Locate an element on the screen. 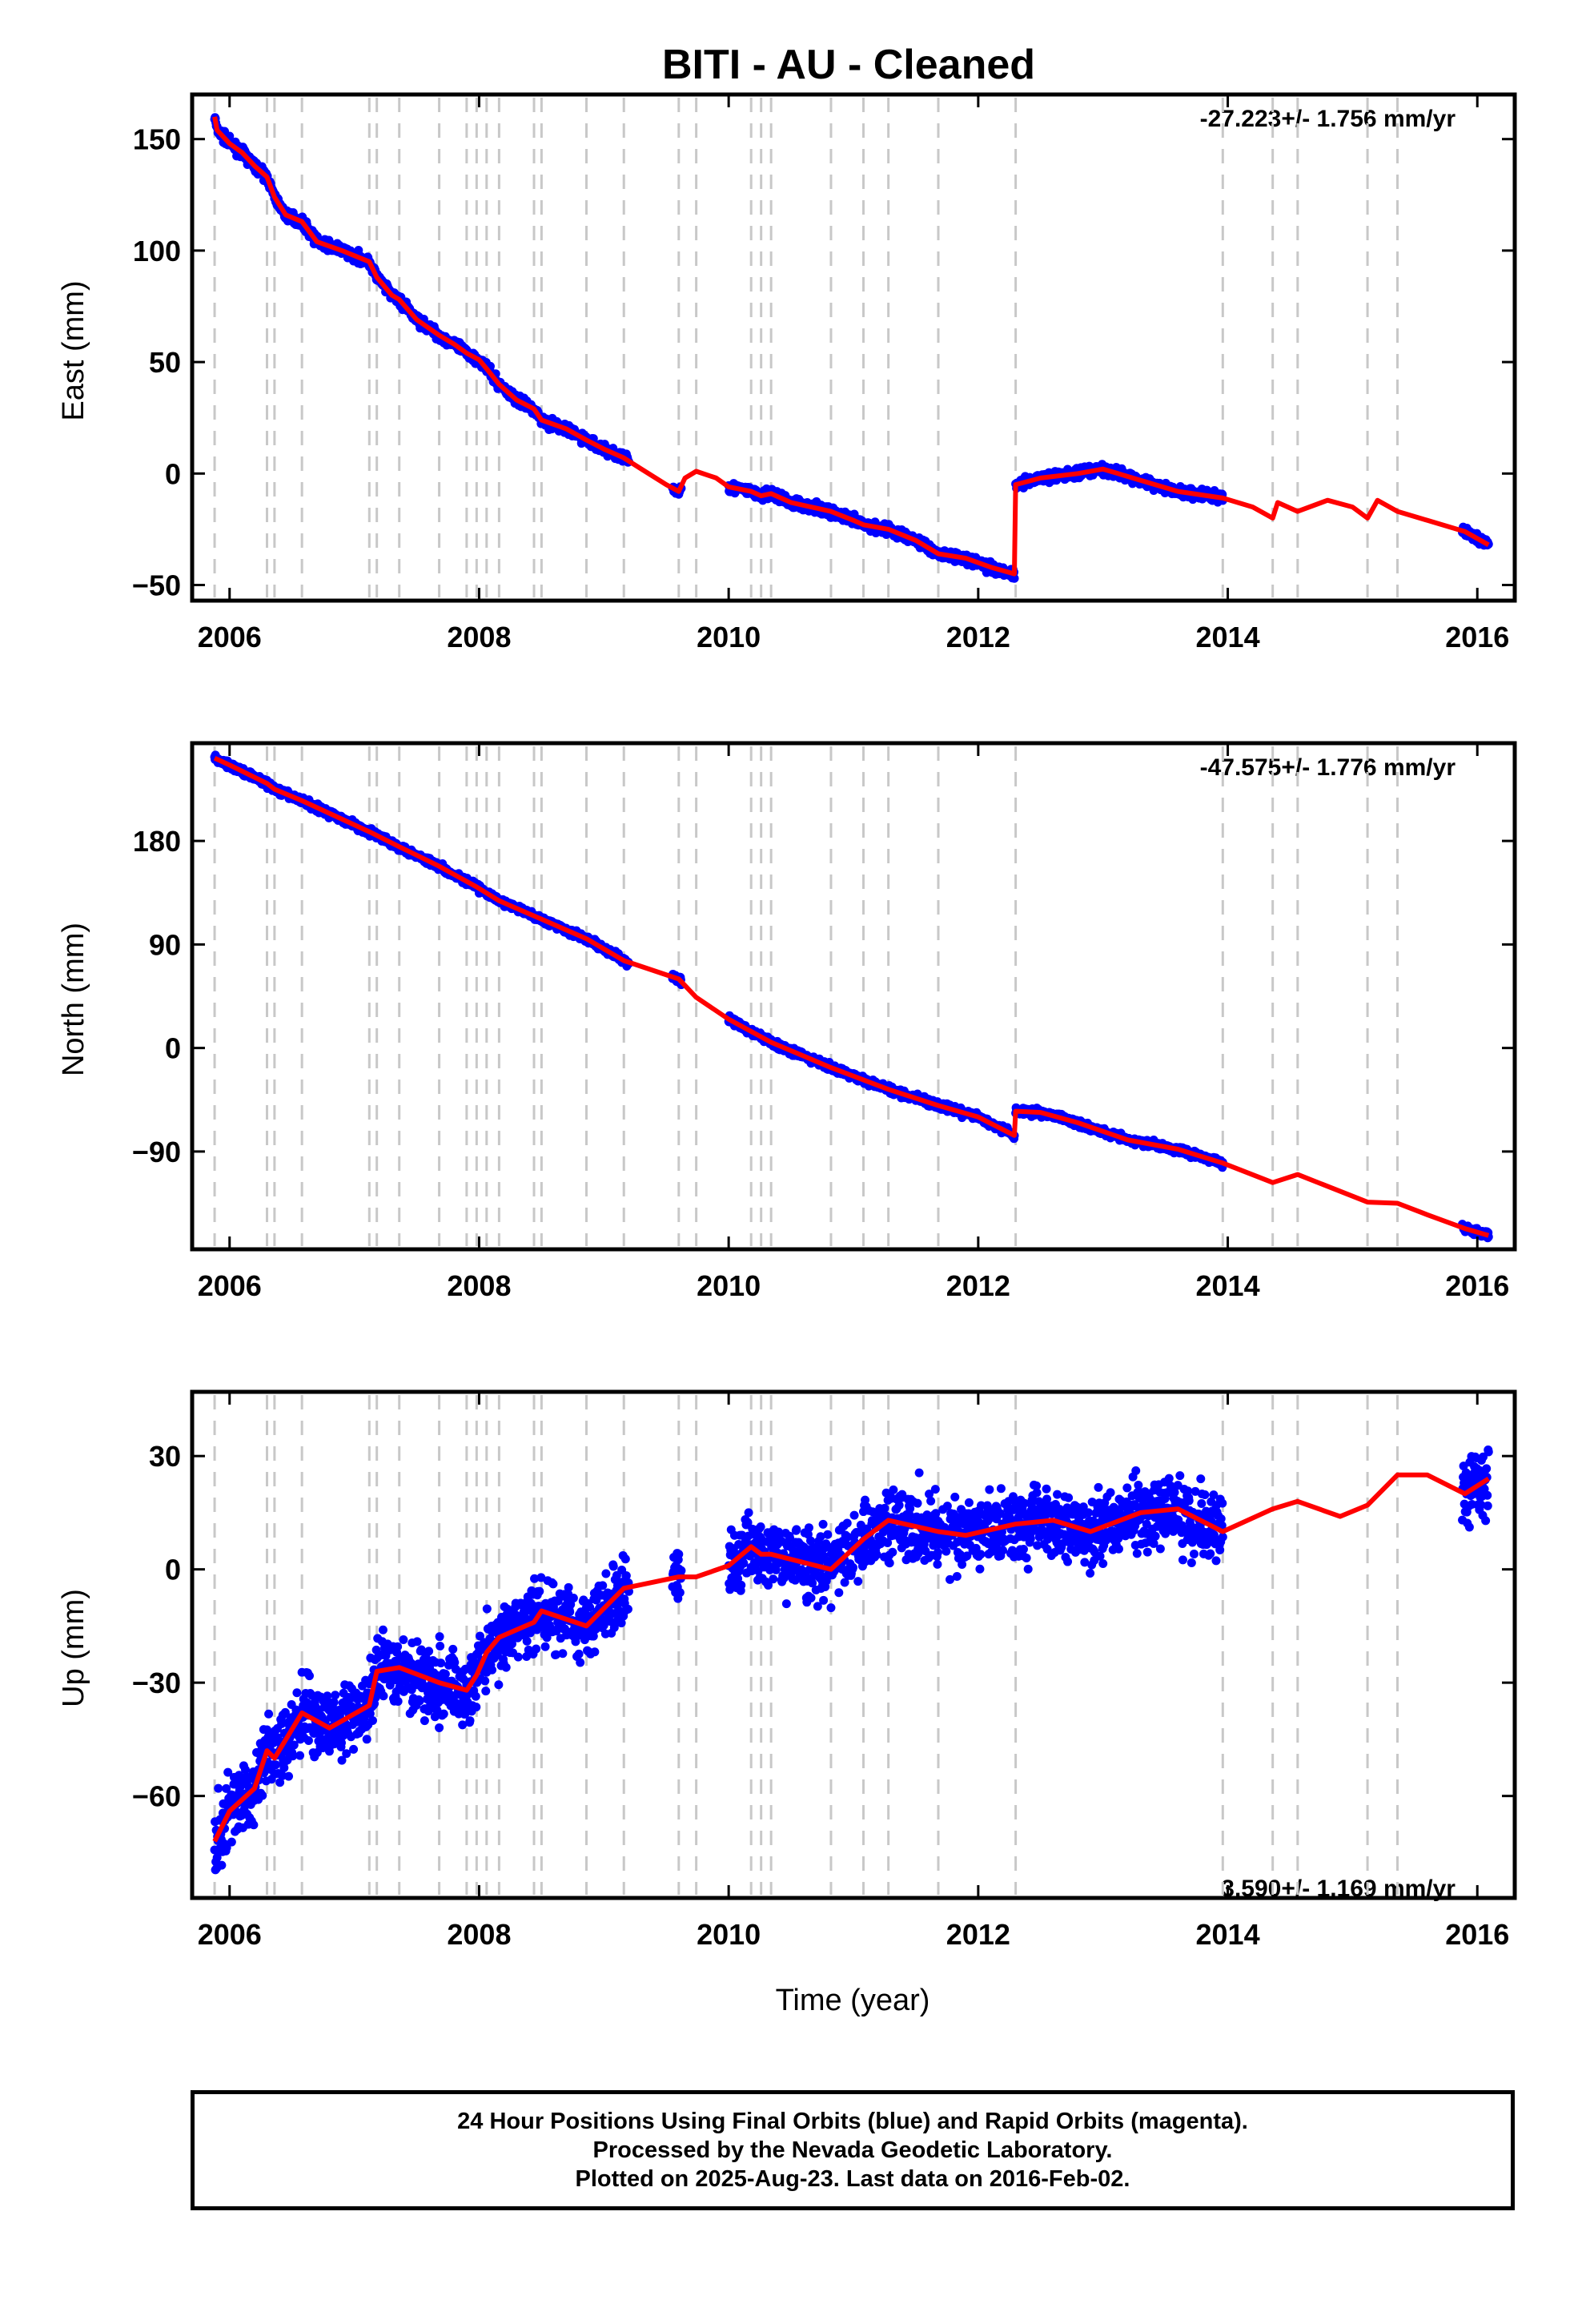 The image size is (1582, 2324). y-tick-label: 100 is located at coordinates (157, 251).